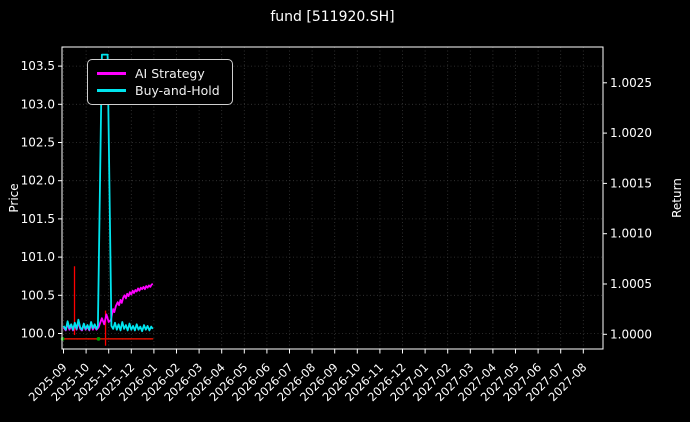  What do you see at coordinates (631, 234) in the screenshot?
I see `return-axis-tick-label: 1.0010` at bounding box center [631, 234].